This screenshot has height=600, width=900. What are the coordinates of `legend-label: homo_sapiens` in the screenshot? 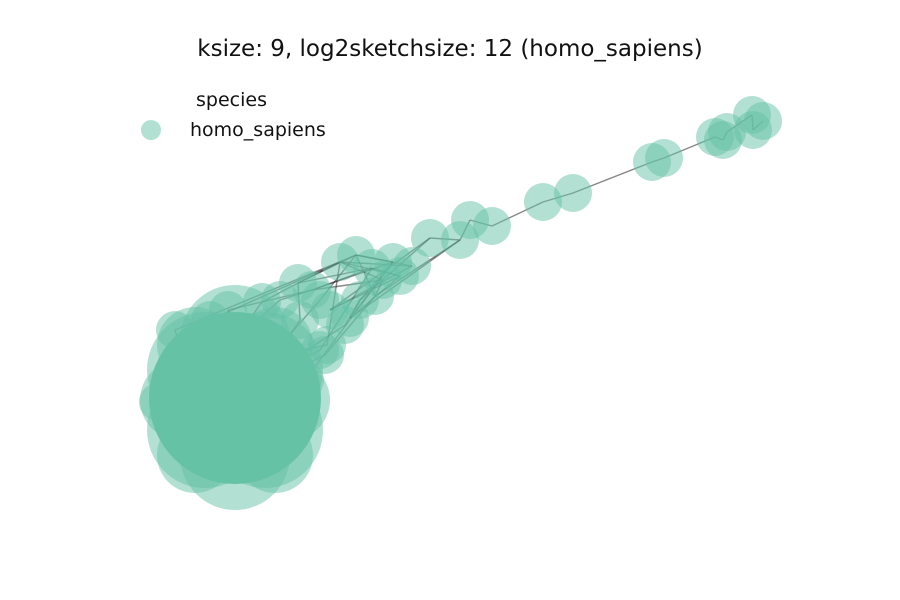 It's located at (258, 130).